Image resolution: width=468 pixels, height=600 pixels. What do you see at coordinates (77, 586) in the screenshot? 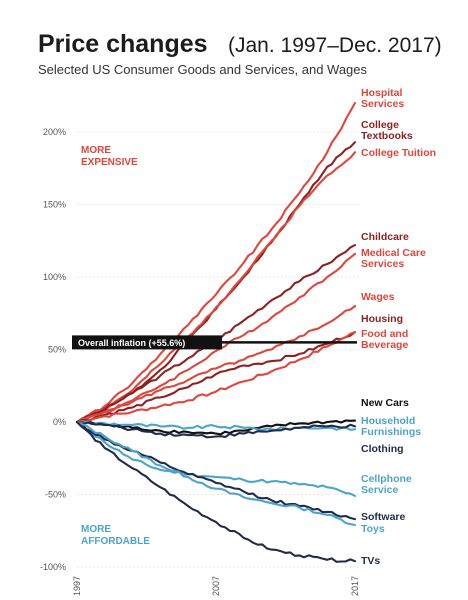
I see `x-tick-label: 1997` at bounding box center [77, 586].